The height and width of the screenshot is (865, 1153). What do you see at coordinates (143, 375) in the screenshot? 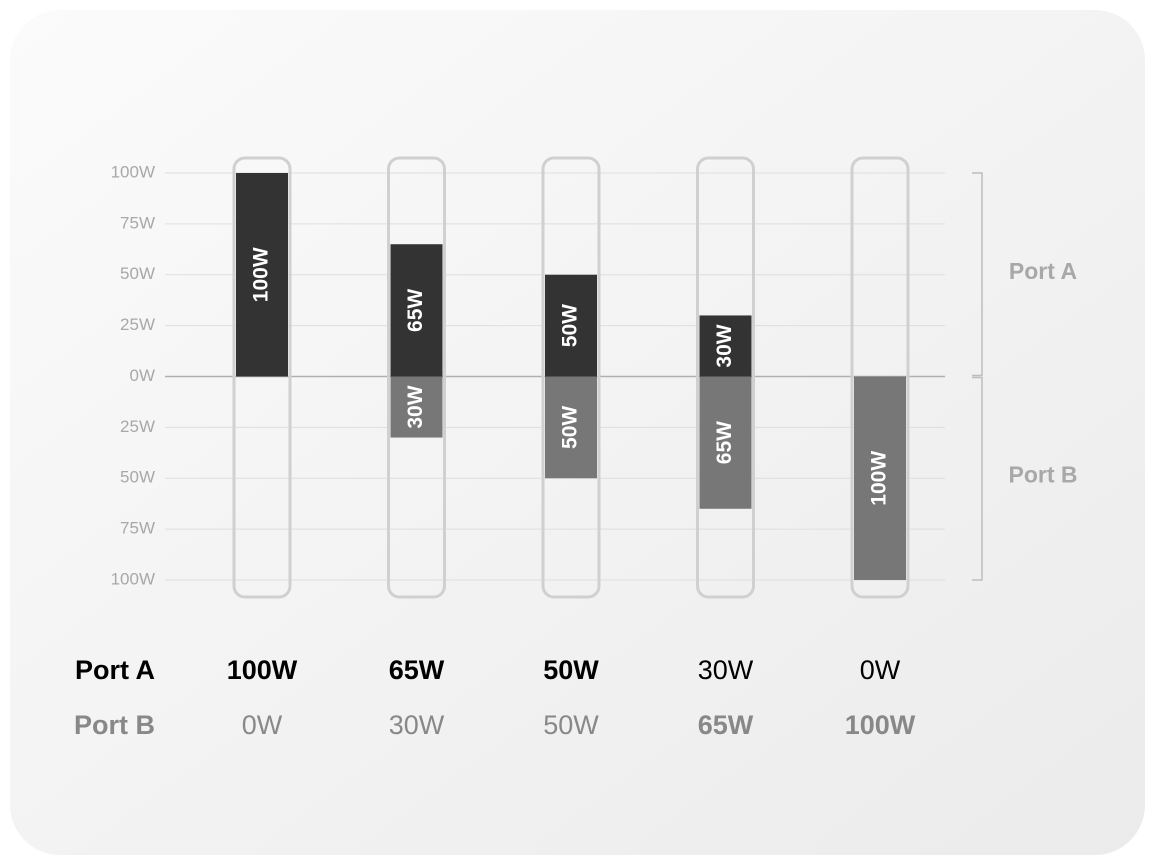
I see `y-tick-label: 0W` at bounding box center [143, 375].